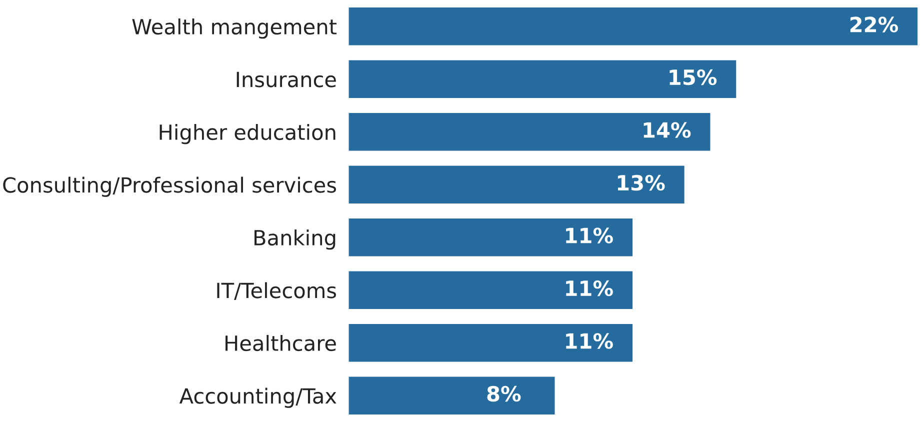 Image resolution: width=921 pixels, height=422 pixels. Describe the element at coordinates (234, 28) in the screenshot. I see `y-tick-label: Wealth mangement` at that location.